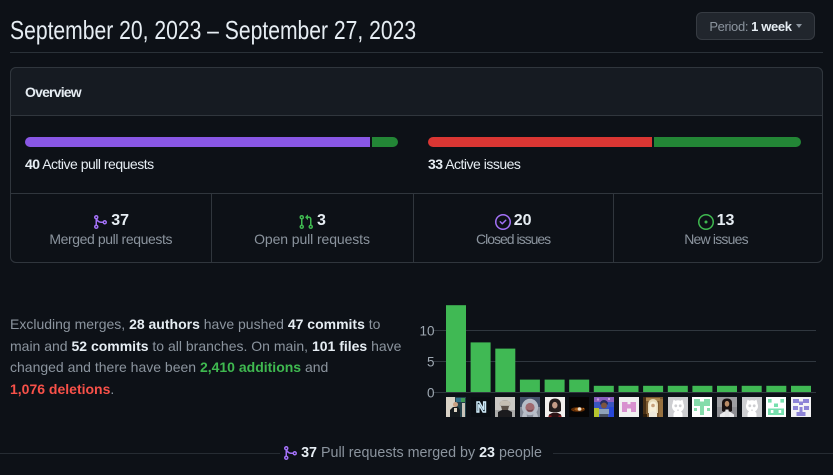 The height and width of the screenshot is (475, 833). I want to click on svg-text: 5, so click(431, 362).